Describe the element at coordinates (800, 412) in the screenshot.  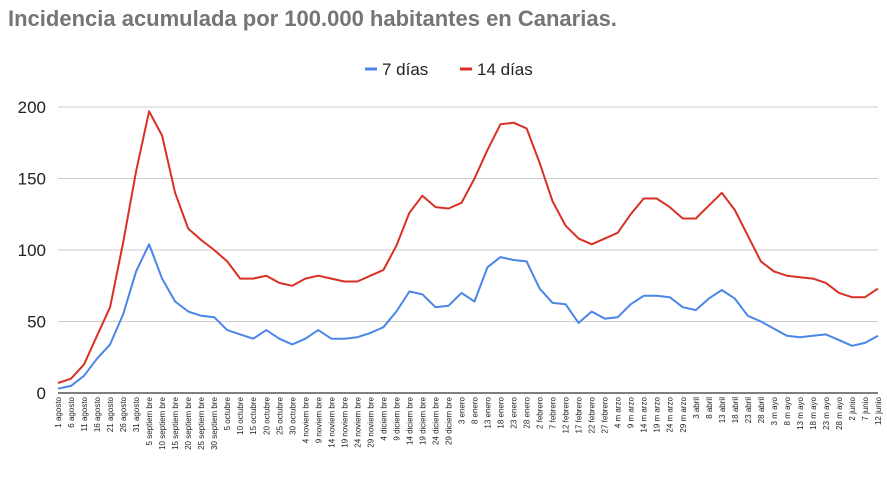
I see `x-tick-label: 13 m ayo` at that location.